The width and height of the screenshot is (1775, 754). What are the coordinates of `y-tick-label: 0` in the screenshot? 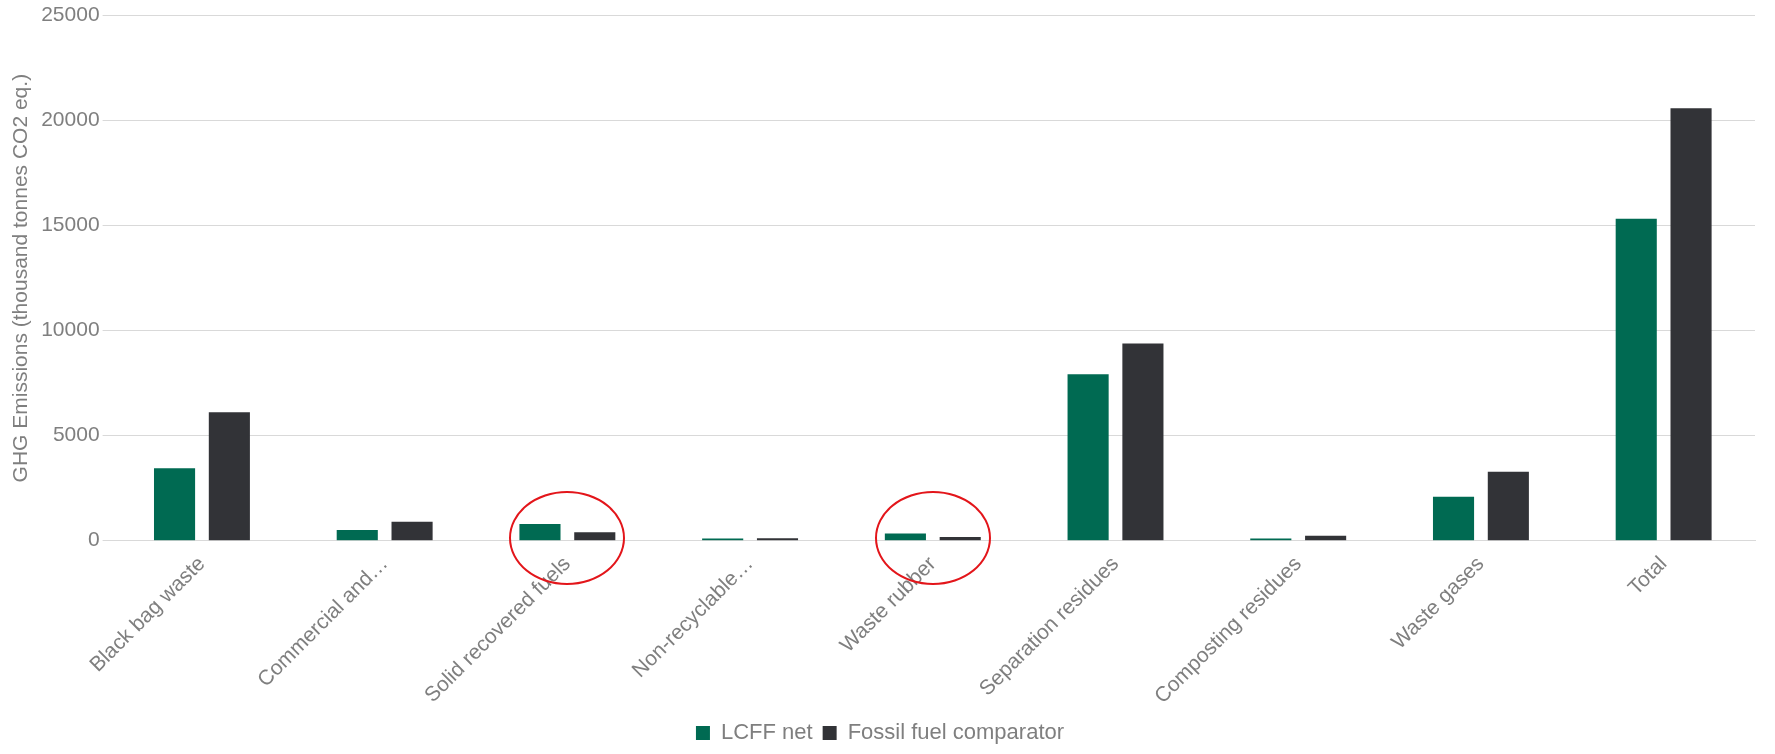 It's located at (93, 539).